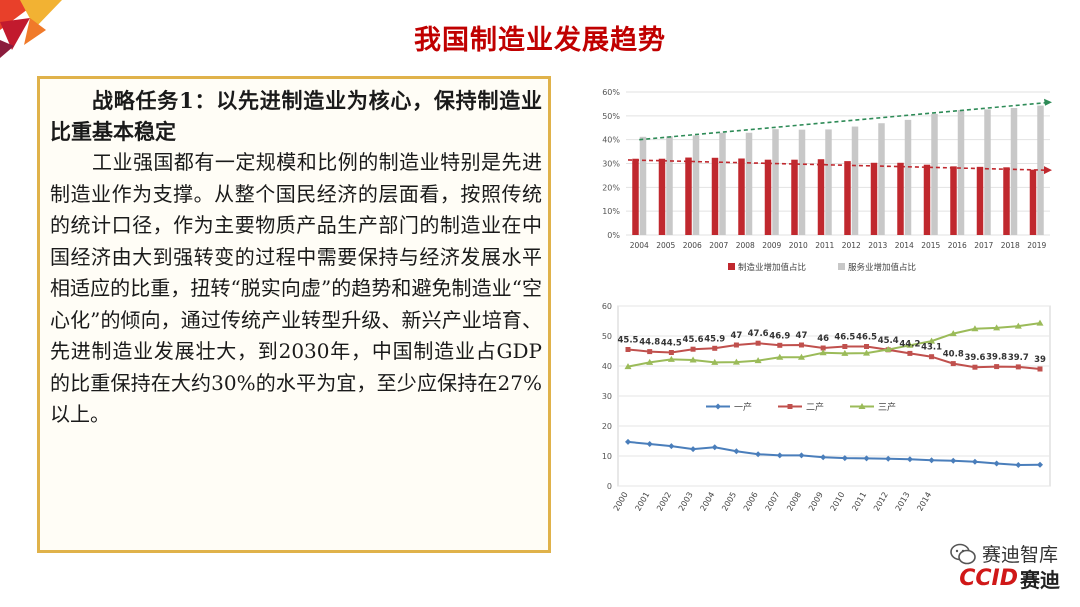  Describe the element at coordinates (731, 266) in the screenshot. I see `legend-swatch-manufacturing` at that location.